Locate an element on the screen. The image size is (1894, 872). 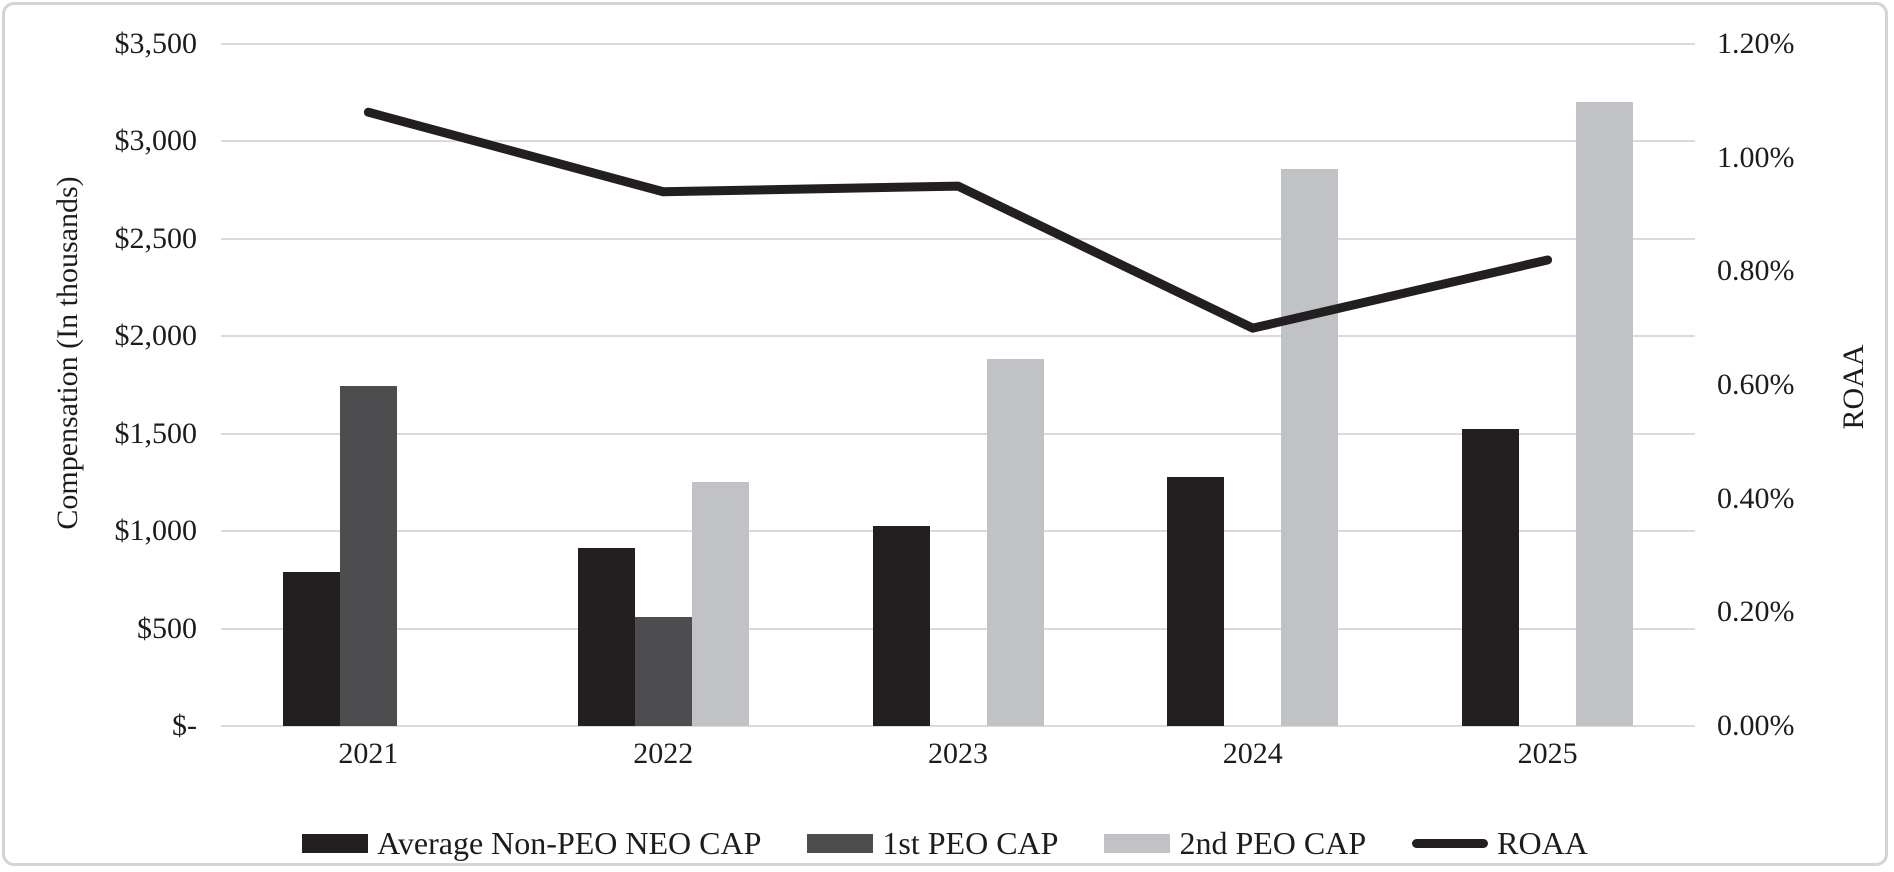
legend-item-1st-peo-cap: 1st PEO CAP is located at coordinates (932, 843).